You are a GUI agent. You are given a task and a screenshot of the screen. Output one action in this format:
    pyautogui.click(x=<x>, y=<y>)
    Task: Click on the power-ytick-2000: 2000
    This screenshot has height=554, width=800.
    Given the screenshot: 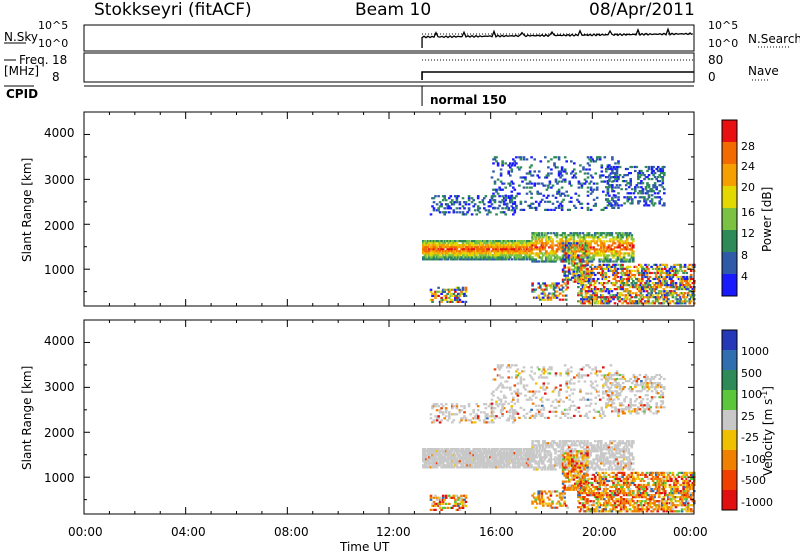 What is the action you would take?
    pyautogui.click(x=59, y=226)
    